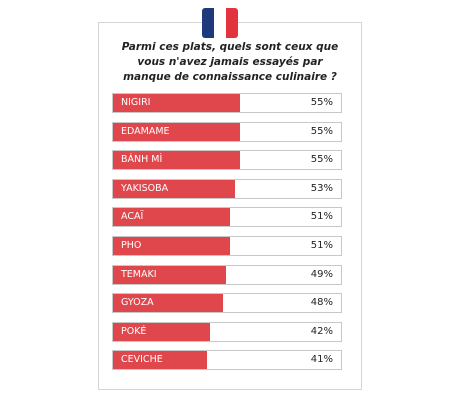 The width and height of the screenshot is (460, 400). I want to click on value-label: 49%, so click(321, 274).